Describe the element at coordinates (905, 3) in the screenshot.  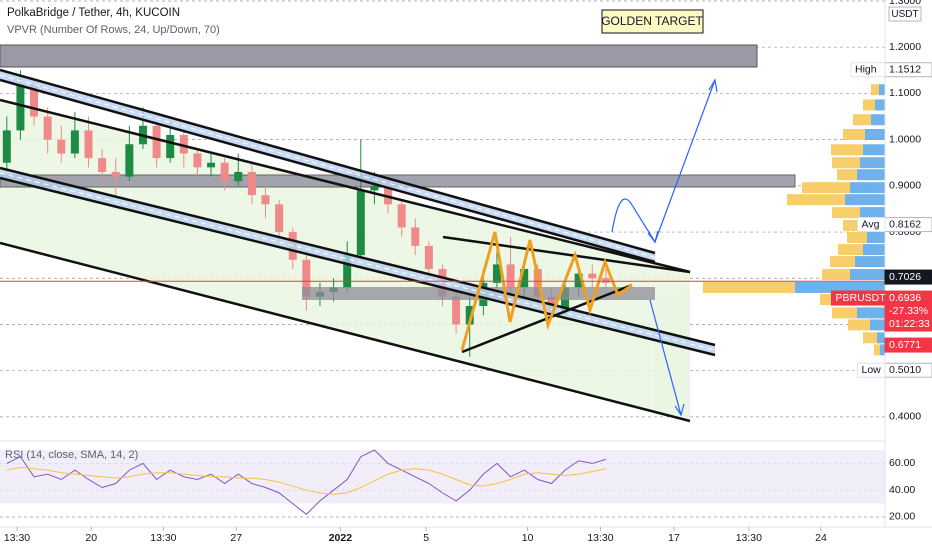
I see `y-tick-label: 1.3000` at that location.